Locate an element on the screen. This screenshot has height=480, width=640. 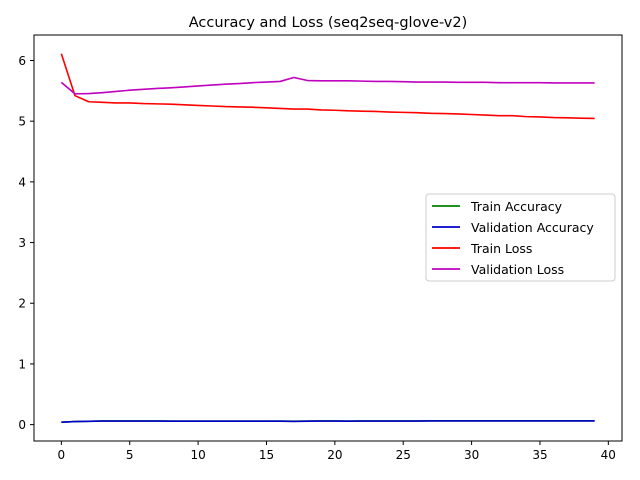
y-tick-label: 0 is located at coordinates (22, 425).